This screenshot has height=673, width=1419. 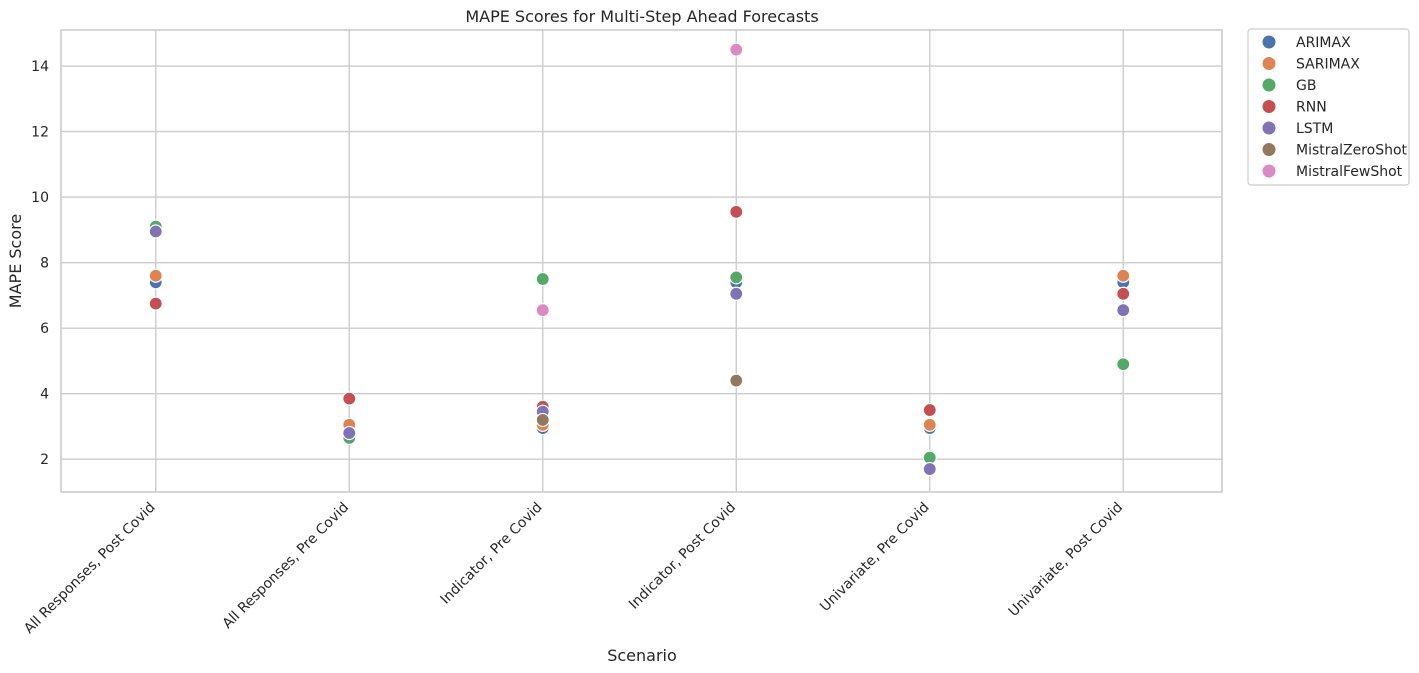 What do you see at coordinates (1352, 151) in the screenshot?
I see `legend-label-mistralzeroshot: MistralZeroShot` at bounding box center [1352, 151].